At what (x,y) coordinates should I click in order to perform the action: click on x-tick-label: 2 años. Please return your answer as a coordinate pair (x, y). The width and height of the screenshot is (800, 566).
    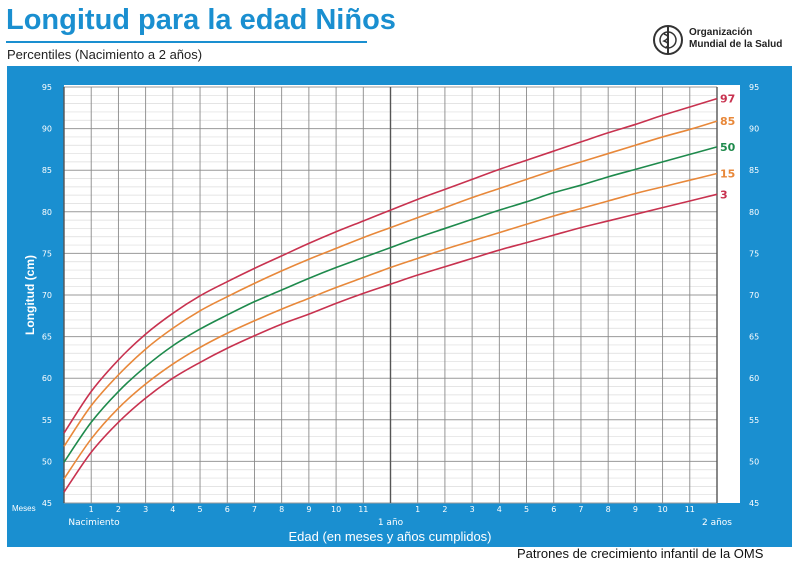
    Looking at the image, I should click on (717, 523).